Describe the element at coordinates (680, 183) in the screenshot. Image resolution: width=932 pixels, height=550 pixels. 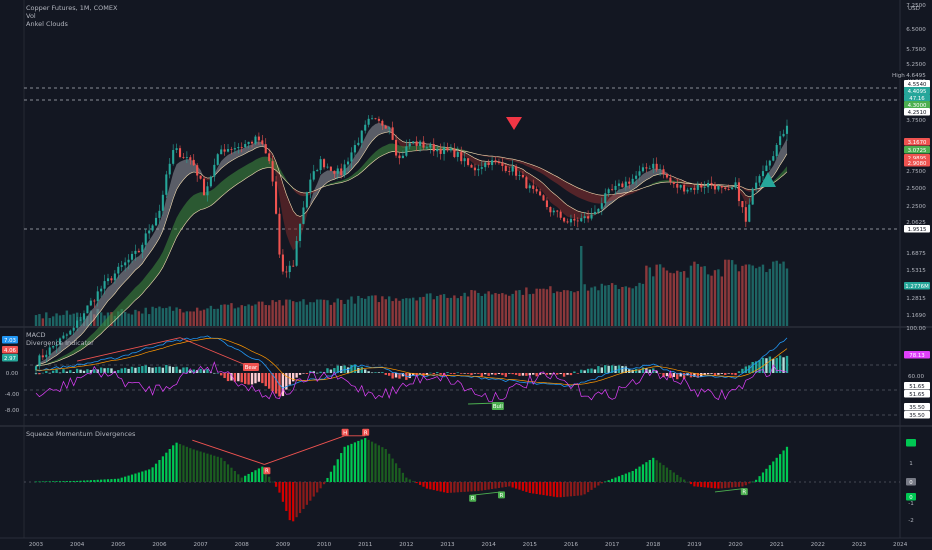
I see `slow-cloud` at that location.